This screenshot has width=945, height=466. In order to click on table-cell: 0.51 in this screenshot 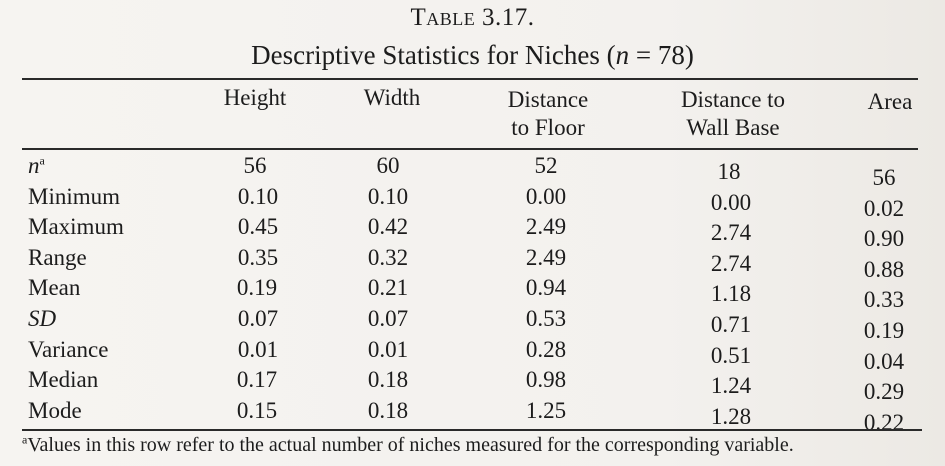, I will do `click(731, 355)`.